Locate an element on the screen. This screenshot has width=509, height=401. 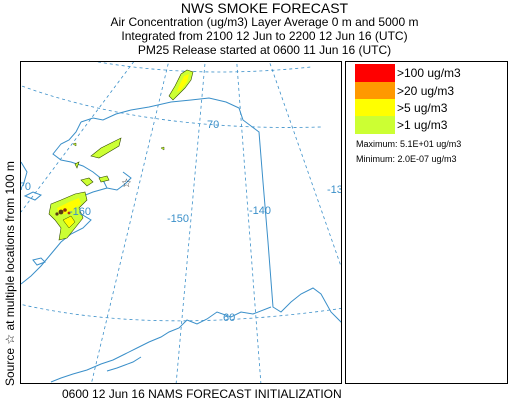
smoke-plume-yukon-delta-core is located at coordinates (69, 206).